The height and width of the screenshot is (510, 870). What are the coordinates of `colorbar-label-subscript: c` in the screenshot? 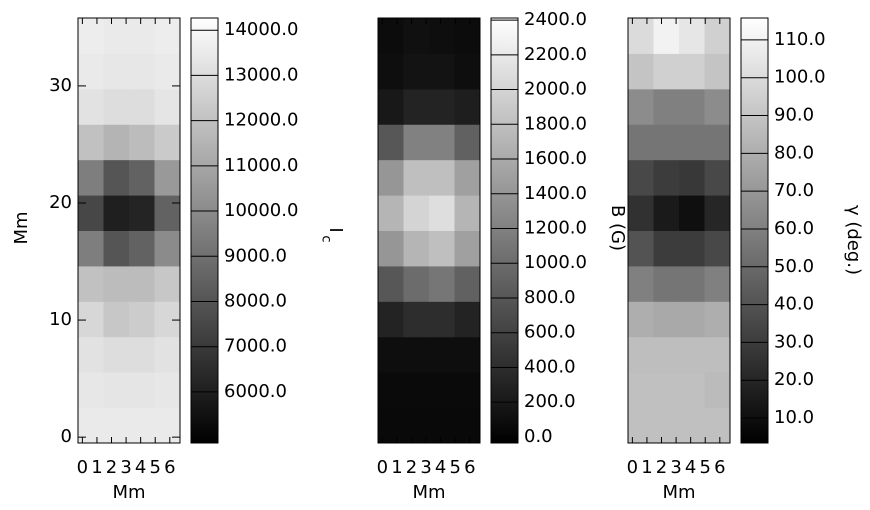 It's located at (326, 238).